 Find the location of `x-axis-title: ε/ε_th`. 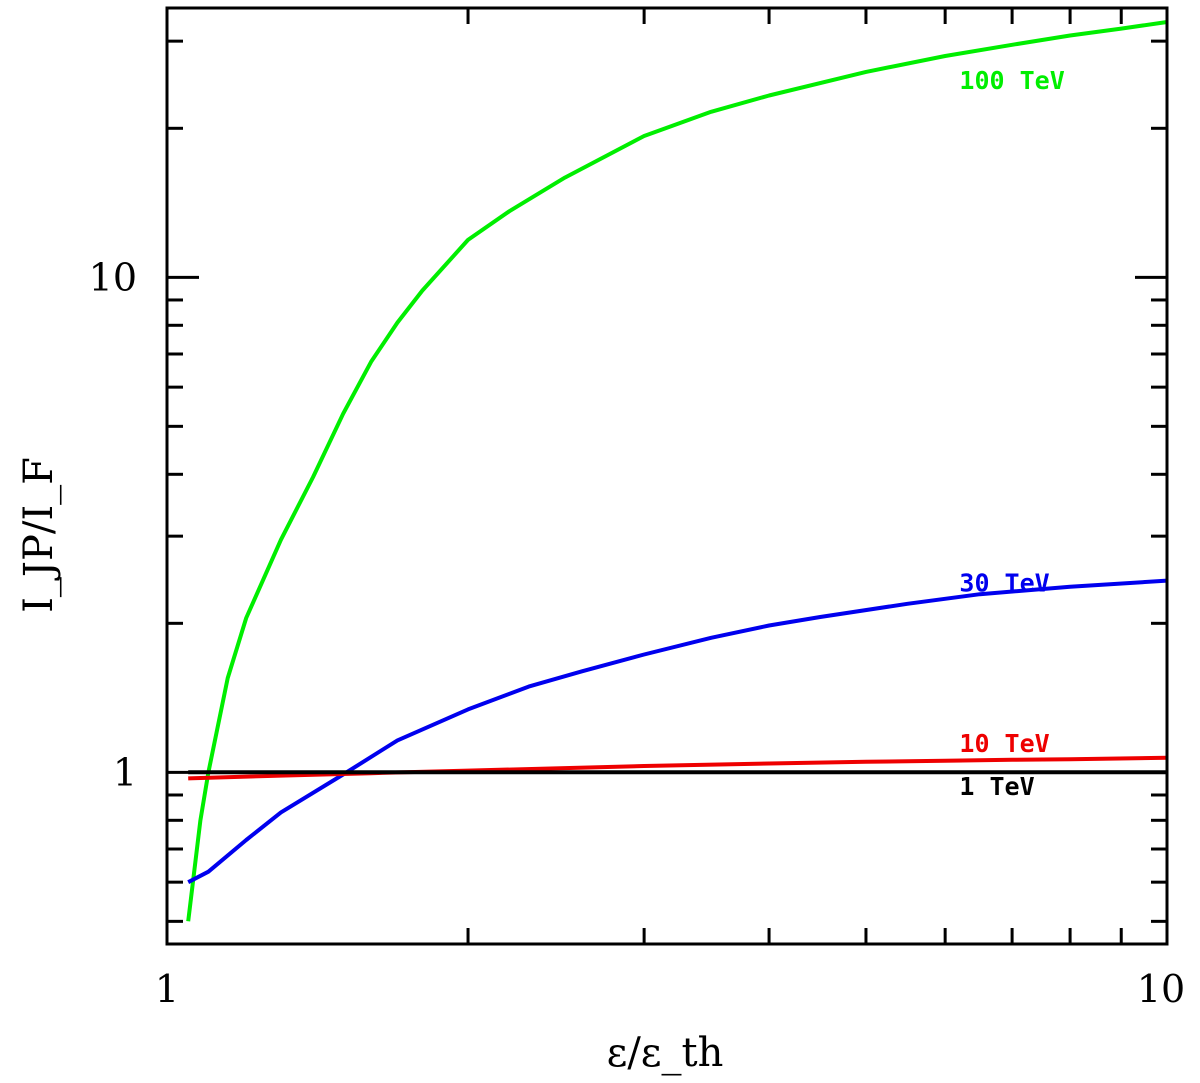

x-axis-title: ε/ε_th is located at coordinates (665, 1053).